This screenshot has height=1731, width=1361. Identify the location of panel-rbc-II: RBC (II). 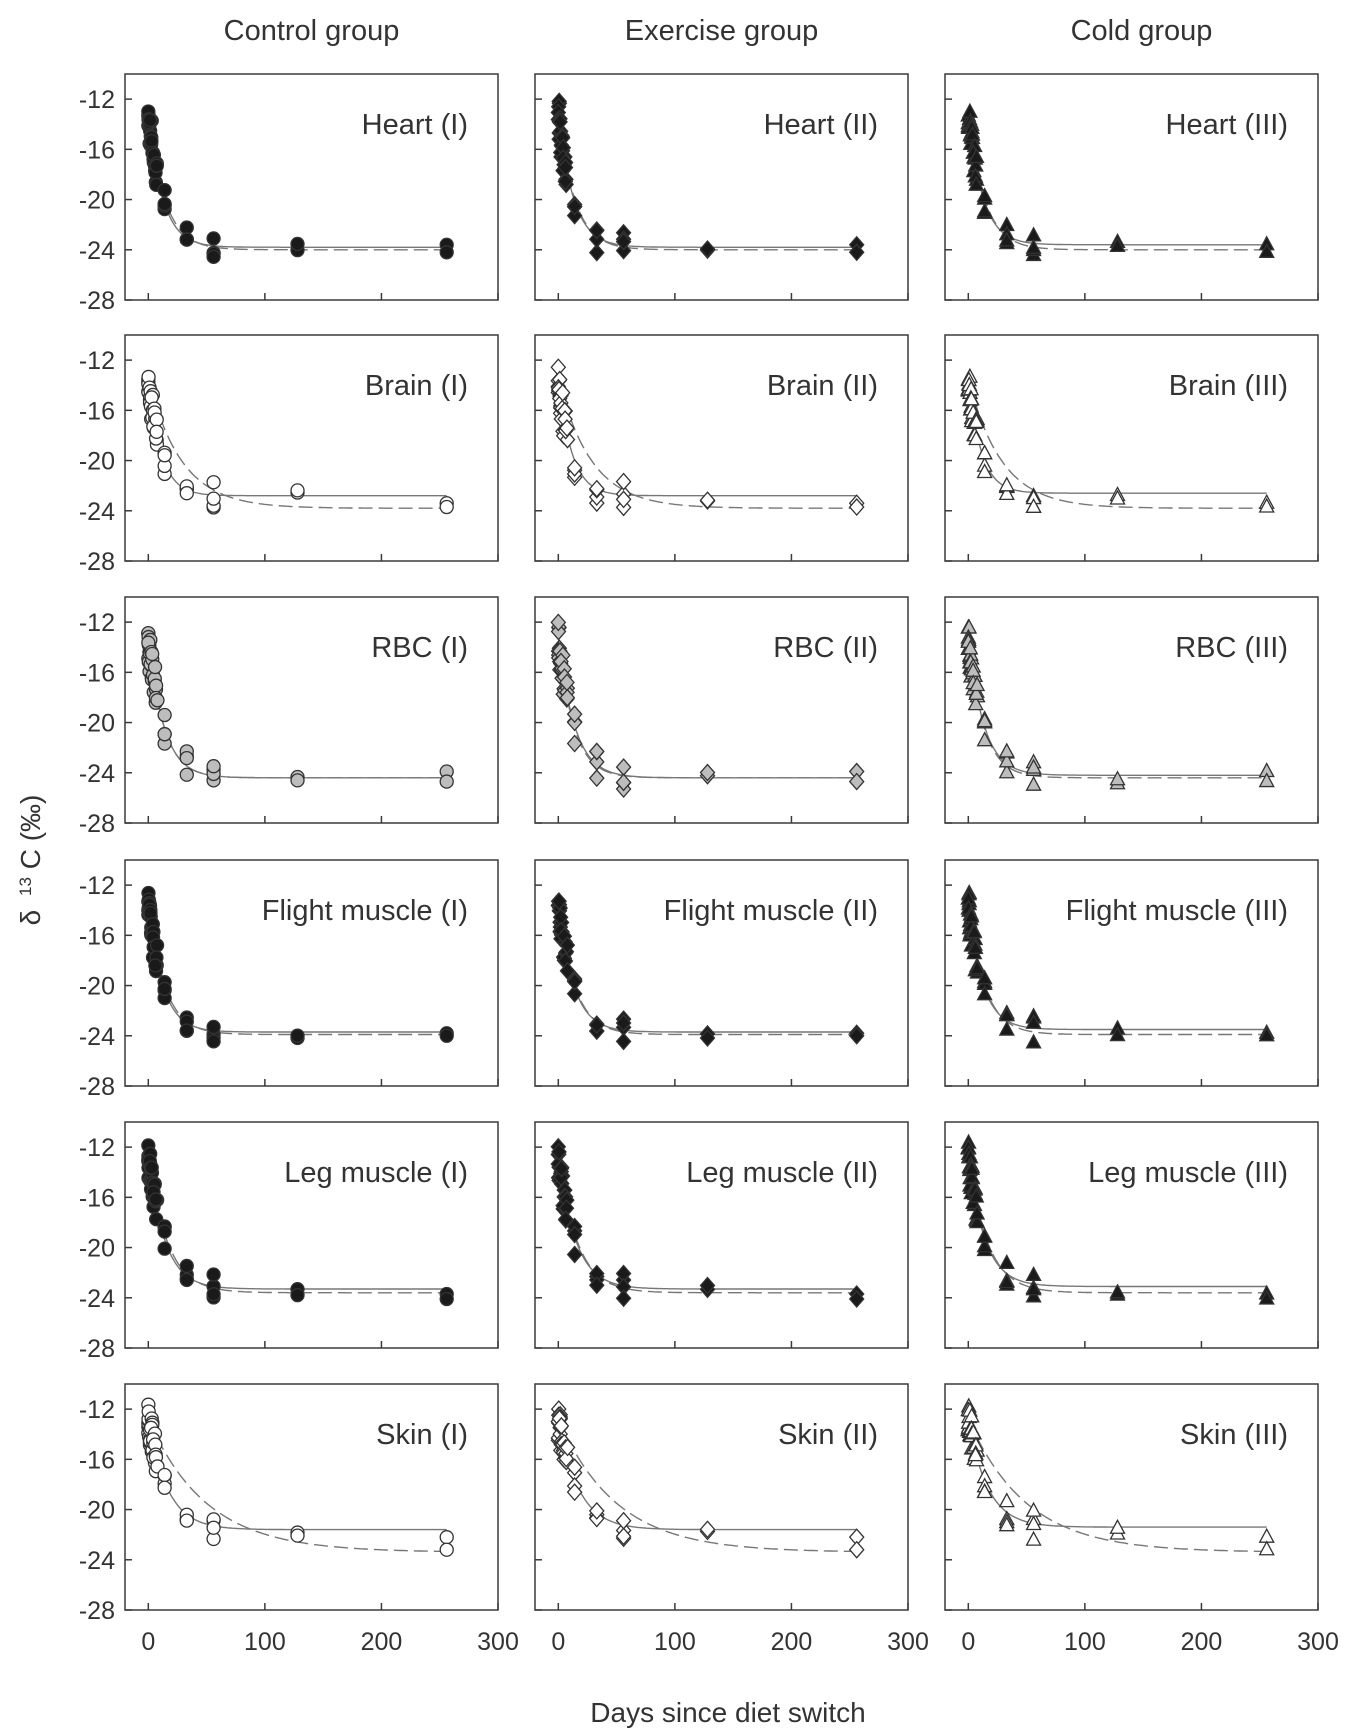
(721, 710).